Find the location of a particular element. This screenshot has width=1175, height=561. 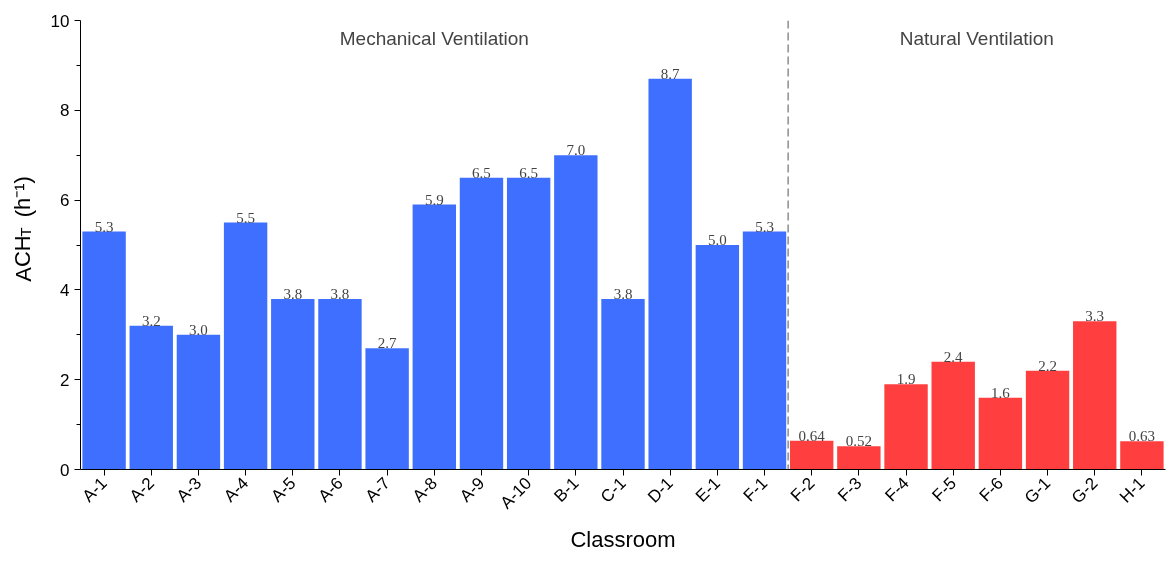

data-label: 1.6 is located at coordinates (1001, 392).